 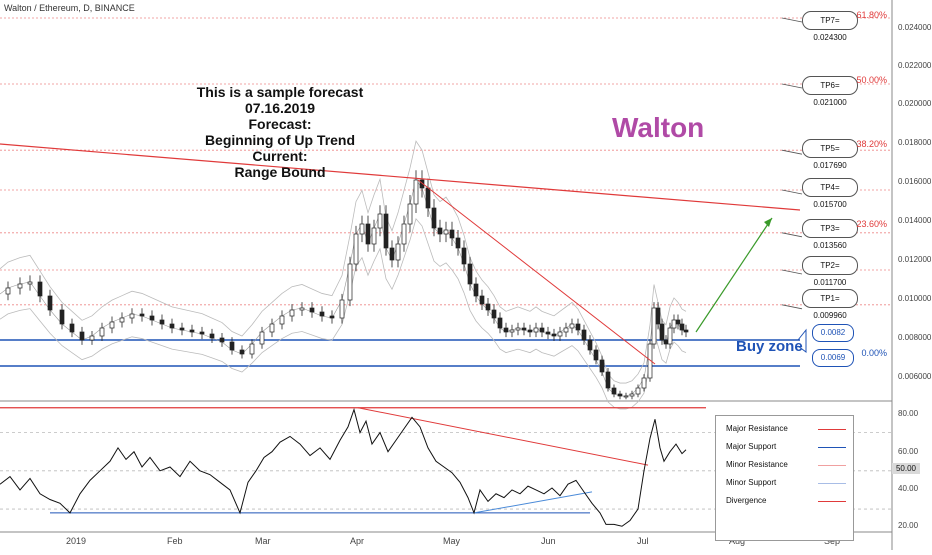 I want to click on tp2-tag: TP2= 0.011700, so click(x=830, y=271).